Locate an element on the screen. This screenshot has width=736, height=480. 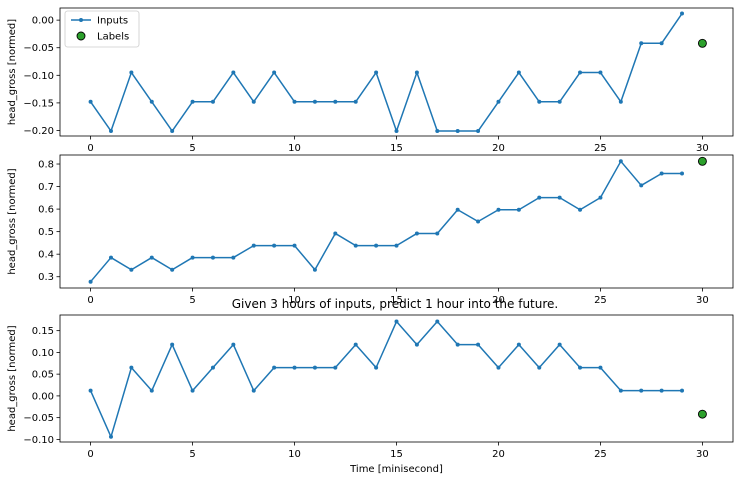
legend-inputs-label: Inputs is located at coordinates (112, 21).